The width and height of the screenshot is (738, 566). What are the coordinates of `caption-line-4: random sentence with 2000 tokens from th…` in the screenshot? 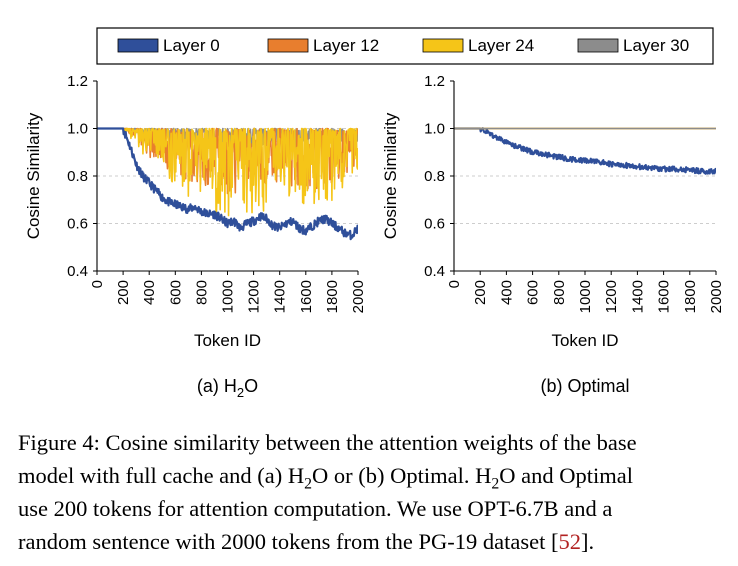 It's located at (372, 541).